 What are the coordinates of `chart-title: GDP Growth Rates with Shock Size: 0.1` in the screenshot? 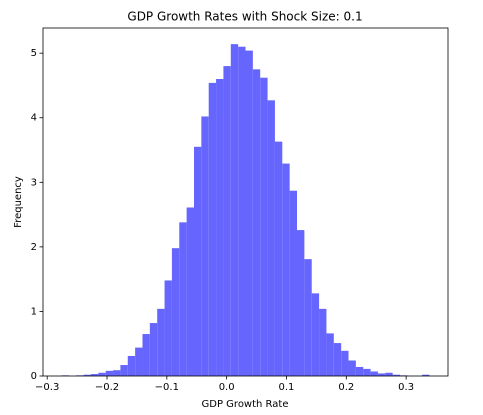 It's located at (244, 17).